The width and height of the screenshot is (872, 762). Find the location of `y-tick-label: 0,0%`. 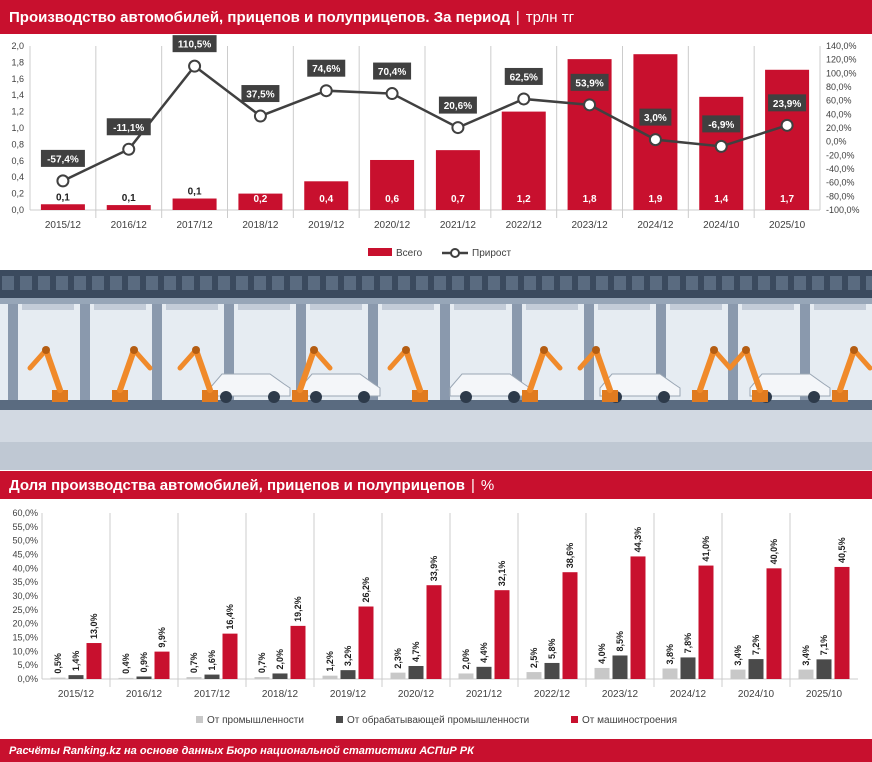

y-tick-label: 0,0% is located at coordinates (27, 679).